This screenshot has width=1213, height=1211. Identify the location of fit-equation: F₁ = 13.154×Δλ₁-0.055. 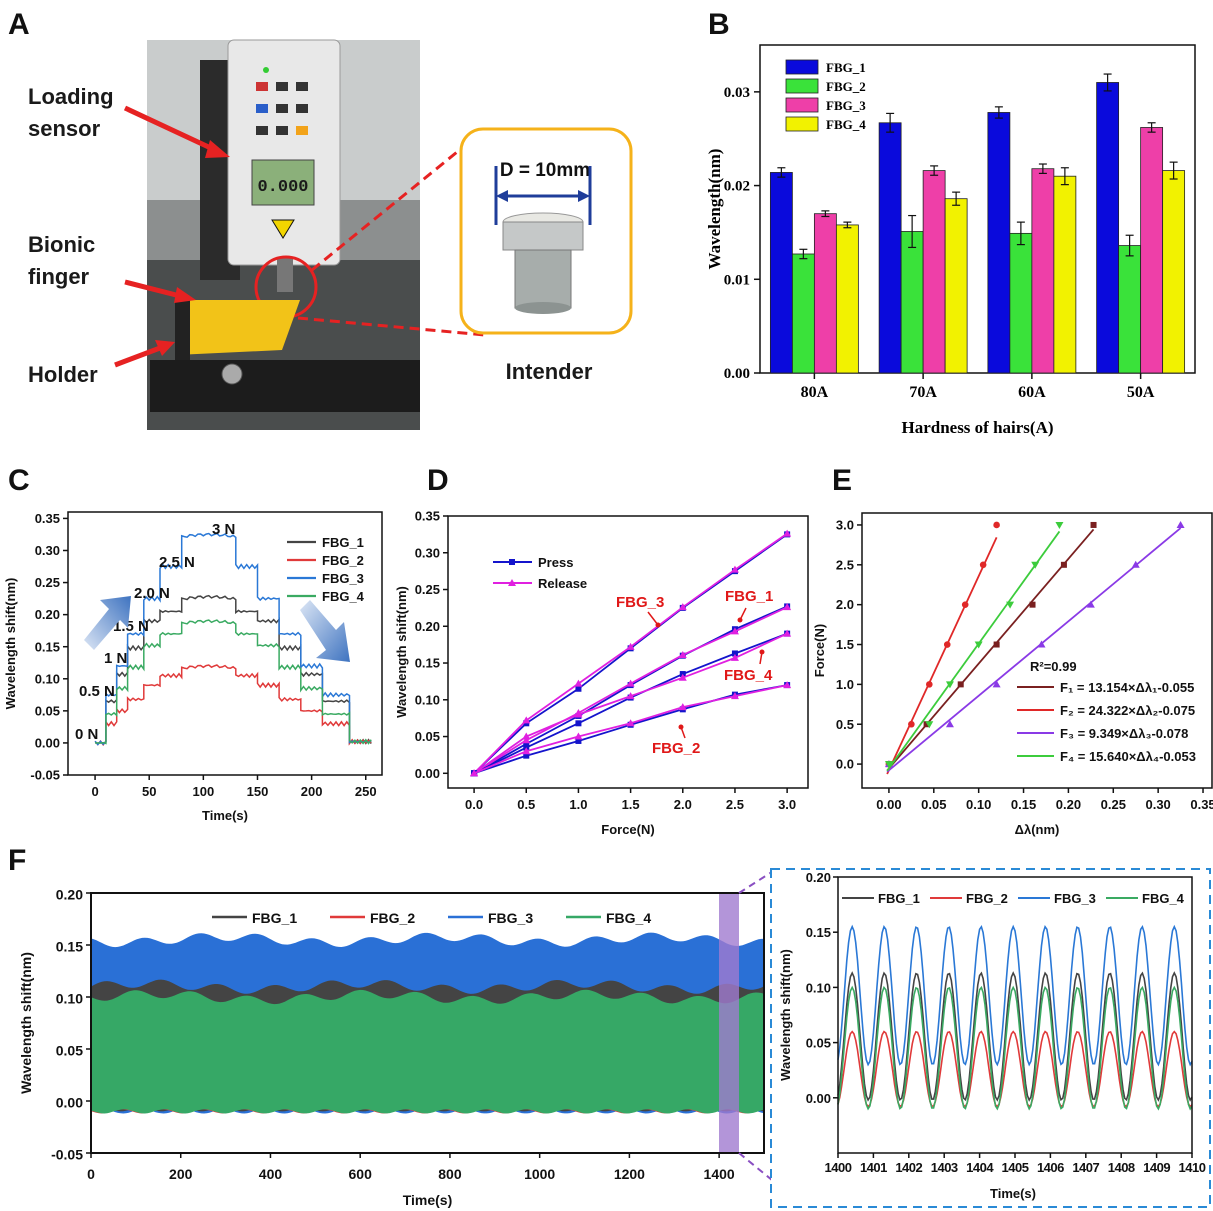
(1127, 687).